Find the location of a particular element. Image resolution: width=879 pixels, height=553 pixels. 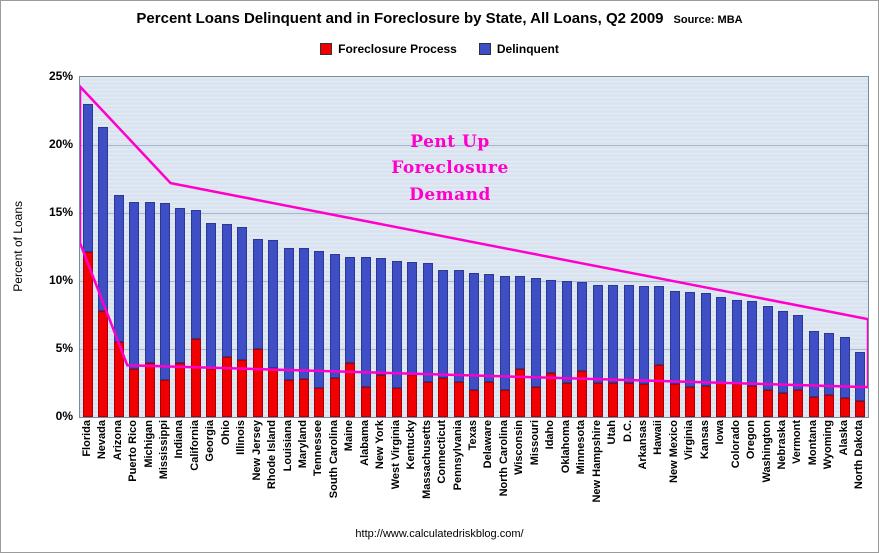

x-axis-label-text: Pennsylvania is located at coordinates (457, 455).